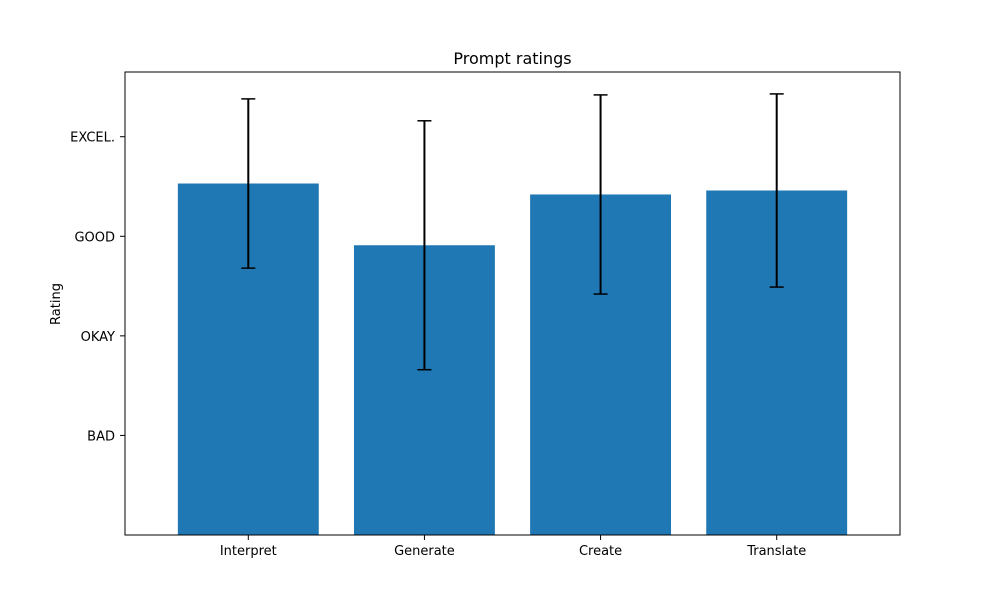  I want to click on y-tick-label: EXCEL., so click(92, 138).